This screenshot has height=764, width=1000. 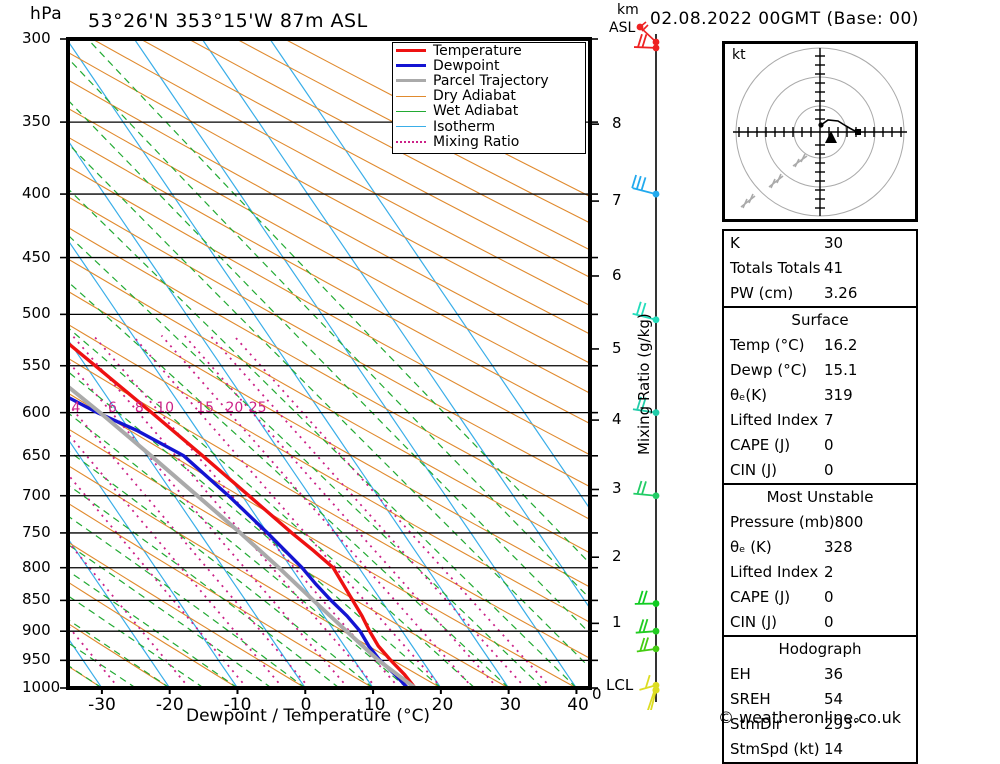 I want to click on legend-item-isotherm: Isotherm, so click(x=489, y=126).